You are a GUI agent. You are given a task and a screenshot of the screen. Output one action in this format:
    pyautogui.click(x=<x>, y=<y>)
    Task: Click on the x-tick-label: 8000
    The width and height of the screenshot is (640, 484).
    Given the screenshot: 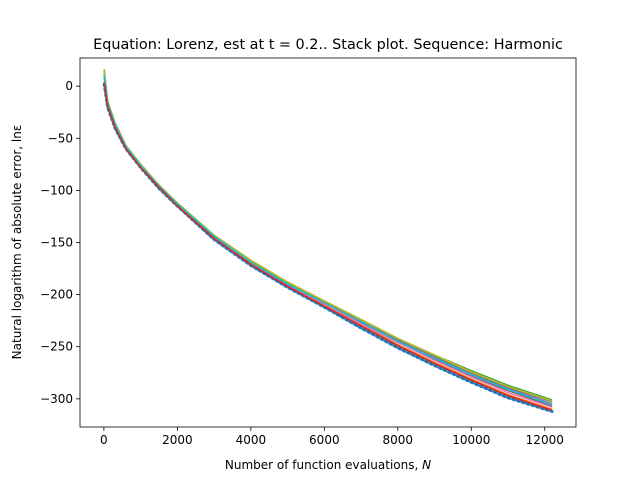 What is the action you would take?
    pyautogui.click(x=398, y=440)
    